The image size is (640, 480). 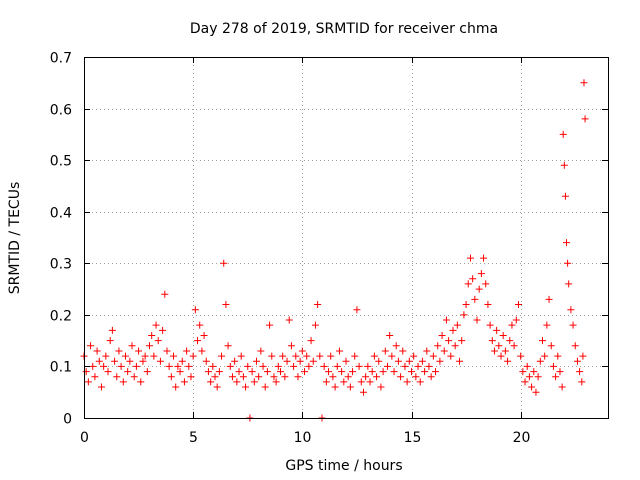 I want to click on y-tick-label: 0.3, so click(x=61, y=265).